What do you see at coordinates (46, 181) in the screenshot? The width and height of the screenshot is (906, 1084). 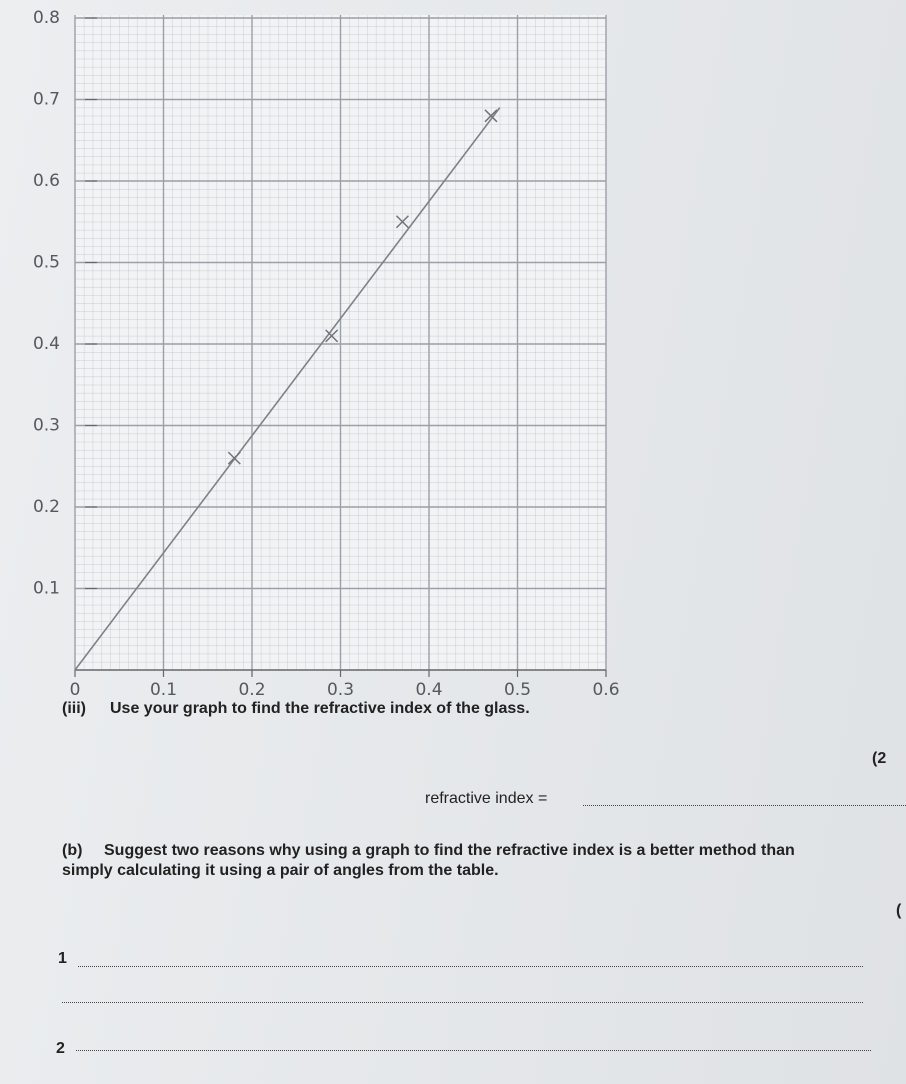 I see `y-tick-label: 0.6` at bounding box center [46, 181].